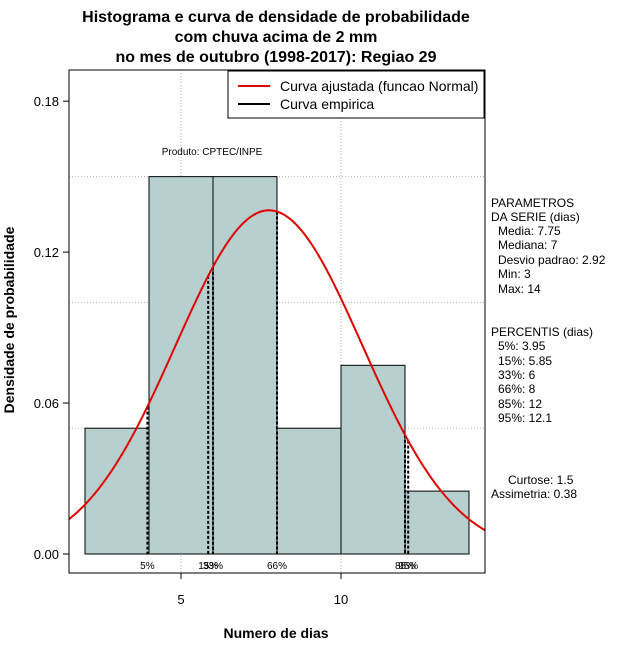 The height and width of the screenshot is (660, 640). What do you see at coordinates (9, 319) in the screenshot?
I see `y-axis-label: Densidade de probabilidade` at bounding box center [9, 319].